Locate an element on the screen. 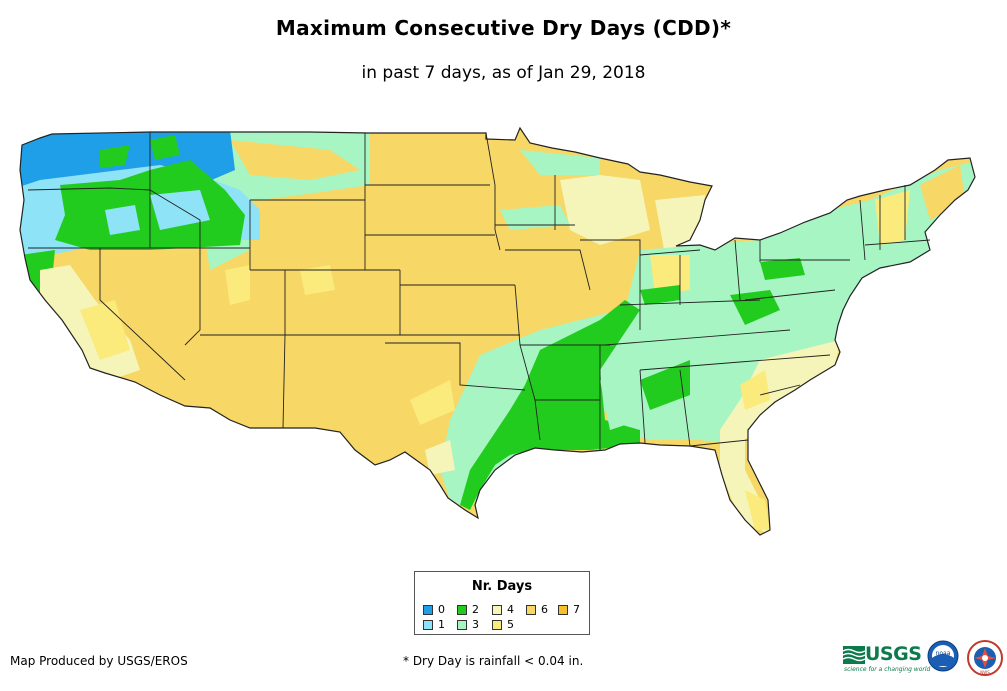 This screenshot has width=1007, height=691. legend-item-7: 7 is located at coordinates (569, 609).